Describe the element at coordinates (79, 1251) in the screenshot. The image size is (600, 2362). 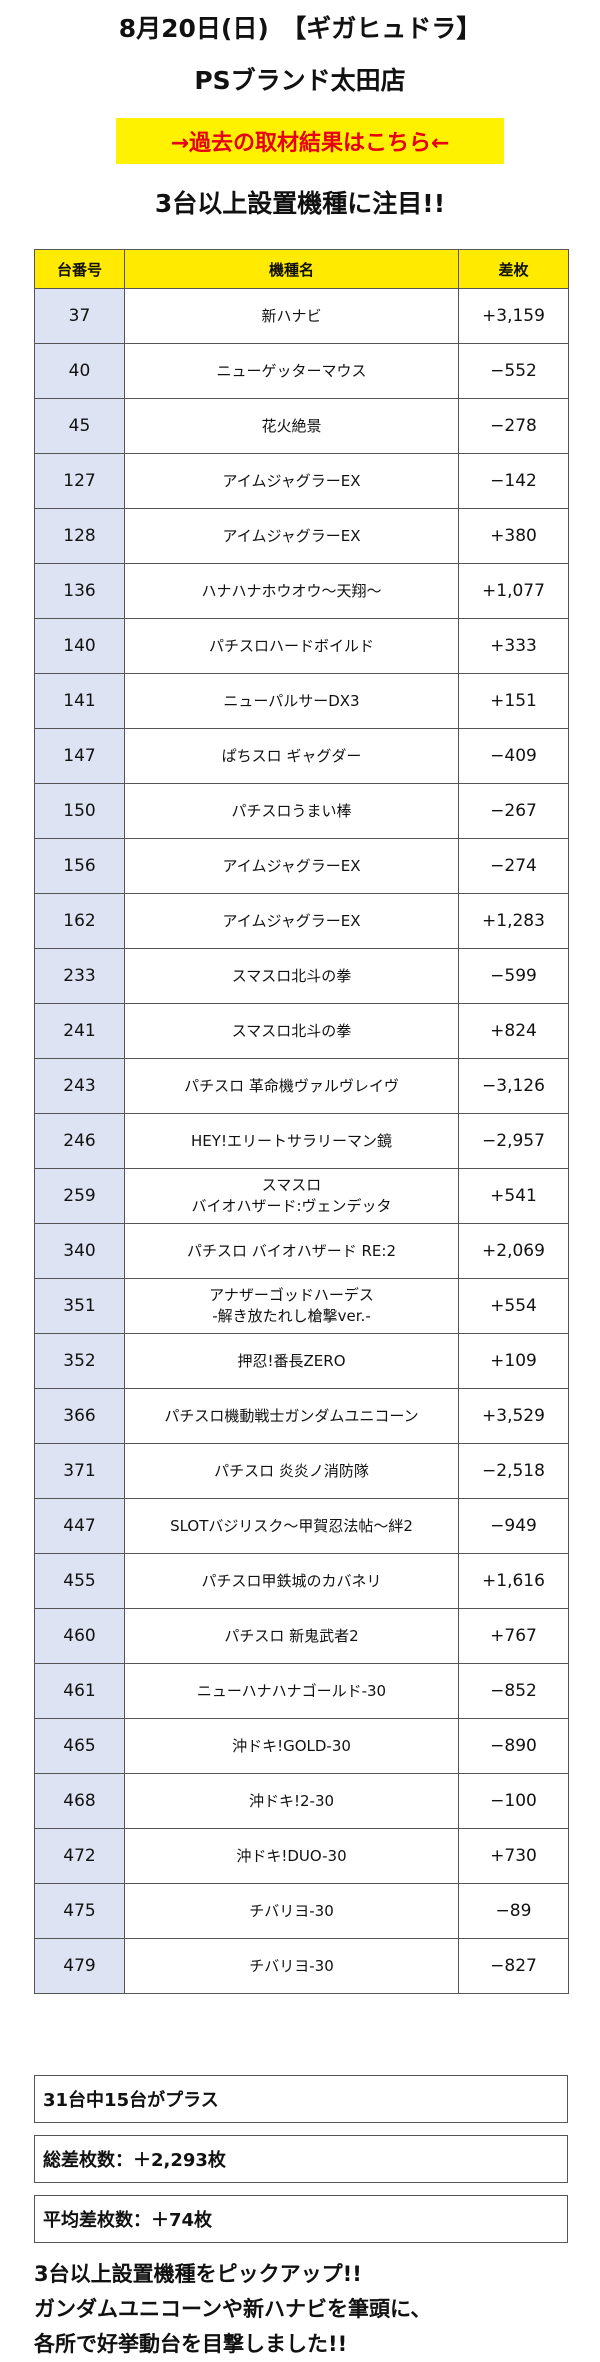
I see `machine-number-cell: 340` at that location.